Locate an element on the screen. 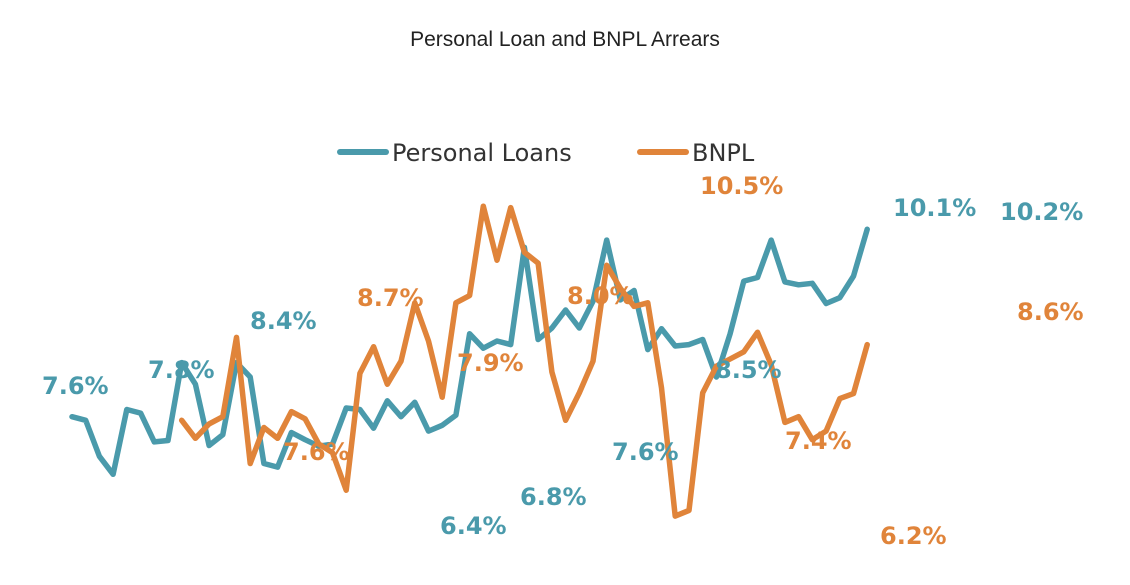  data-label: 7.8% is located at coordinates (181, 370).